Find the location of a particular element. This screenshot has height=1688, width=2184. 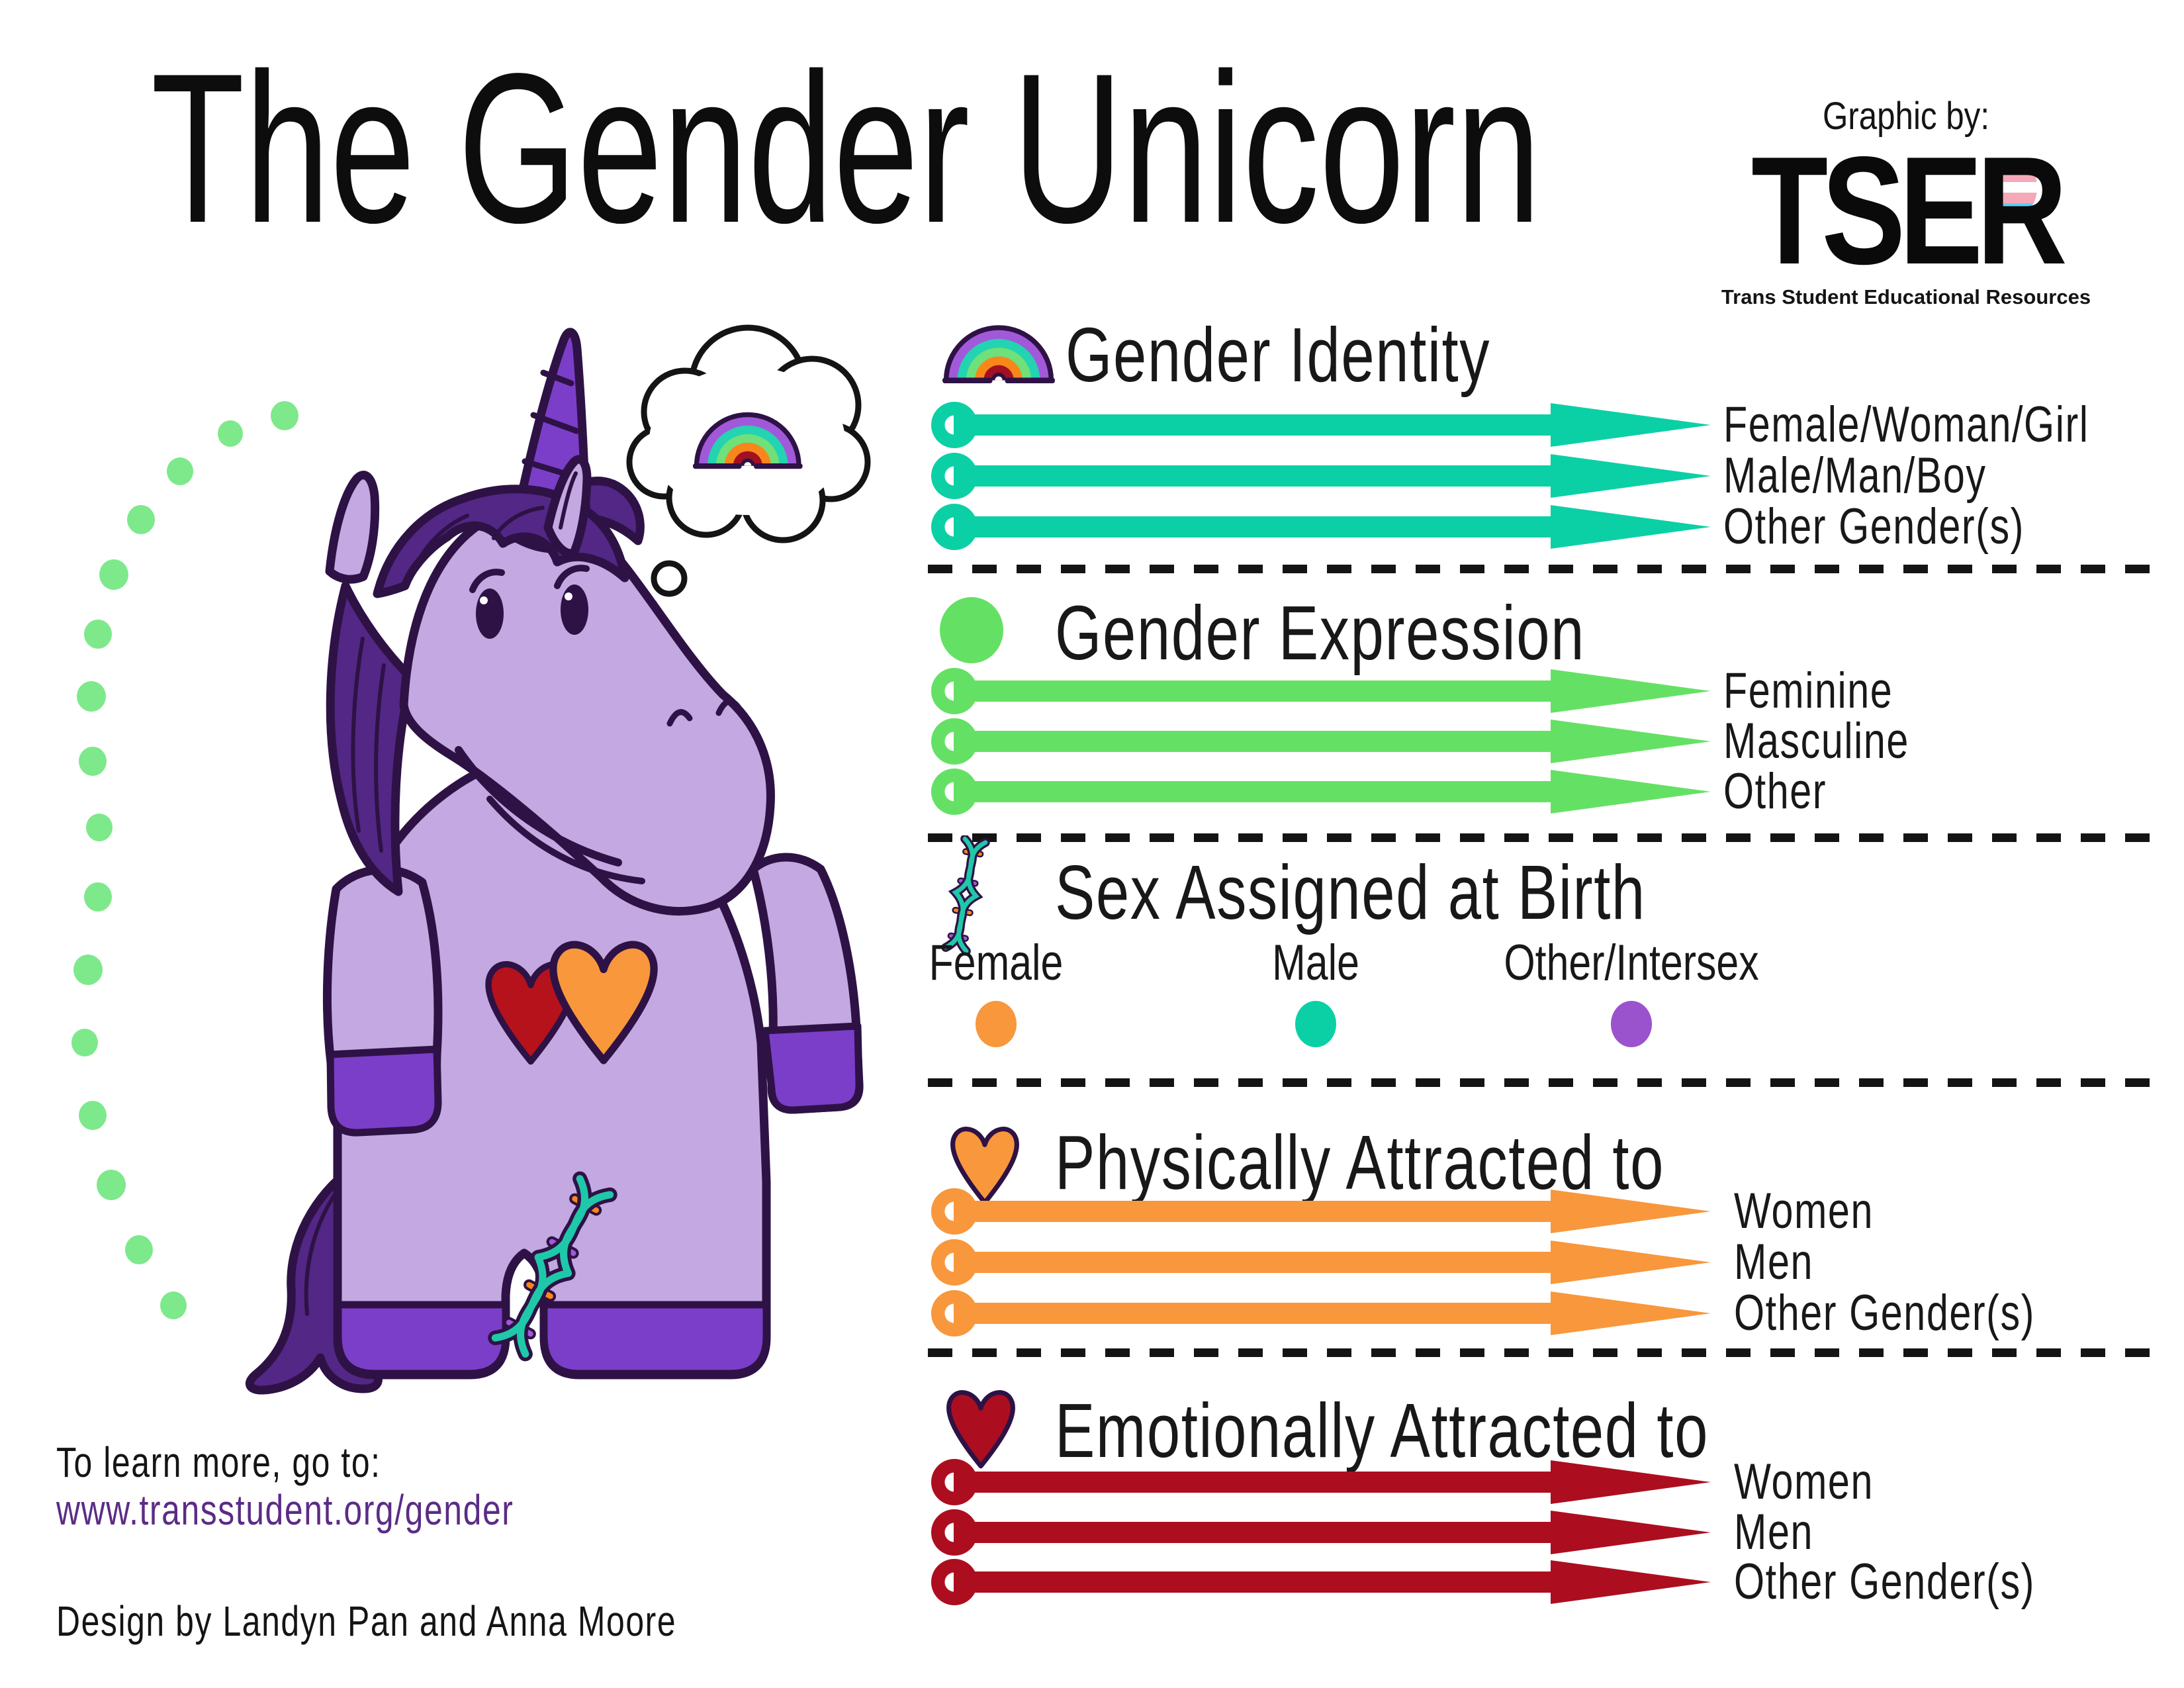

rainbow-icon is located at coordinates (998, 354).